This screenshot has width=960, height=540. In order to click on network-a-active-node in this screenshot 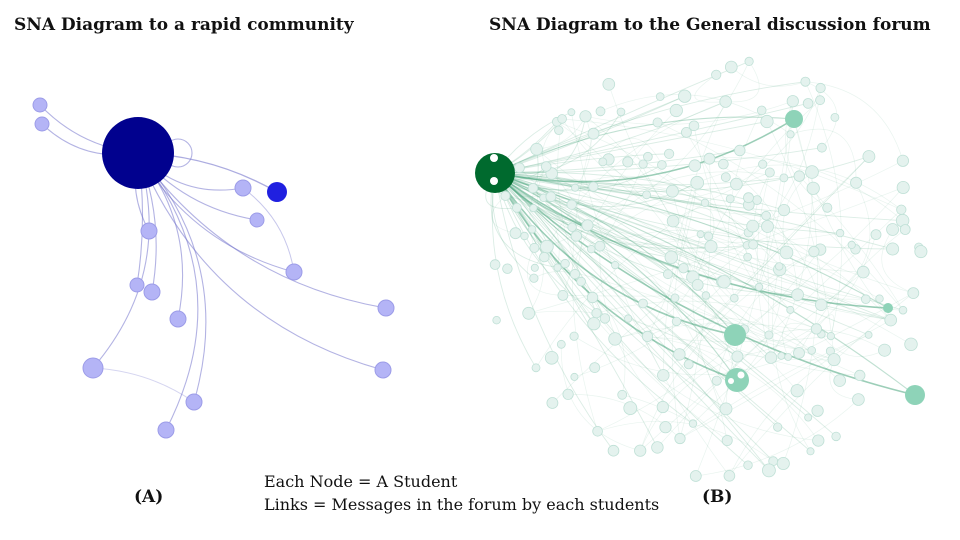, I will do `click(277, 192)`.